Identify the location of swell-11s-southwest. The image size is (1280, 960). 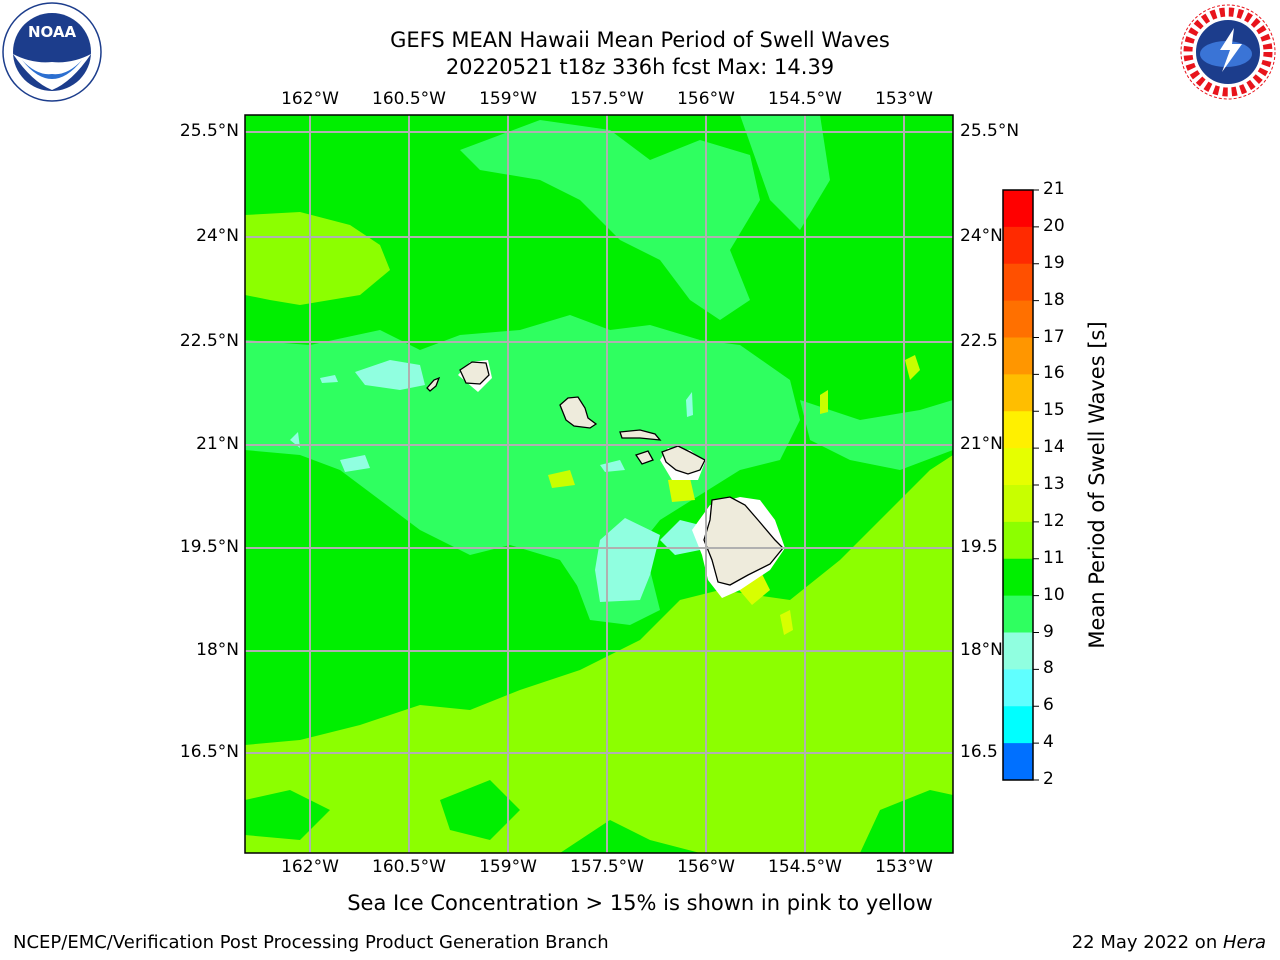
(287, 815).